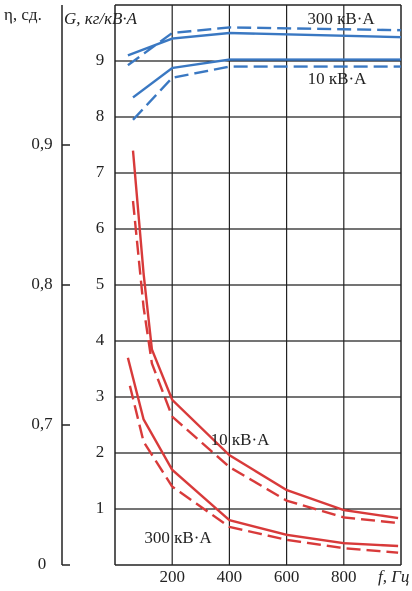  I want to click on y2-axis-label: η, сд., so click(23, 14).